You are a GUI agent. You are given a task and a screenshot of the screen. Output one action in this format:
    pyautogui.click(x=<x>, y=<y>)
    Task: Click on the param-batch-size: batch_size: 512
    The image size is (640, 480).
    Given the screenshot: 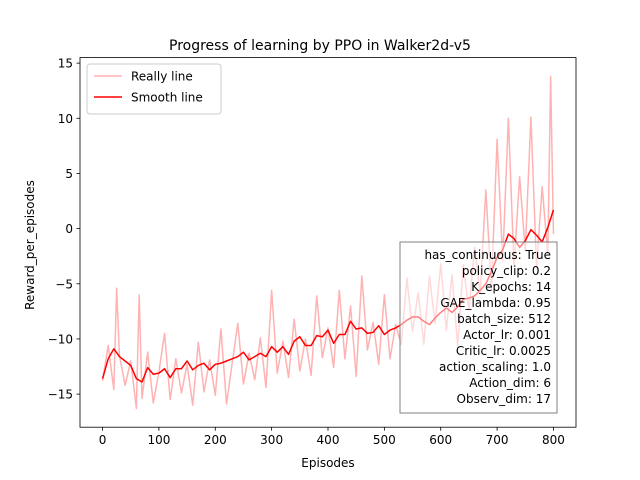 What is the action you would take?
    pyautogui.click(x=504, y=319)
    